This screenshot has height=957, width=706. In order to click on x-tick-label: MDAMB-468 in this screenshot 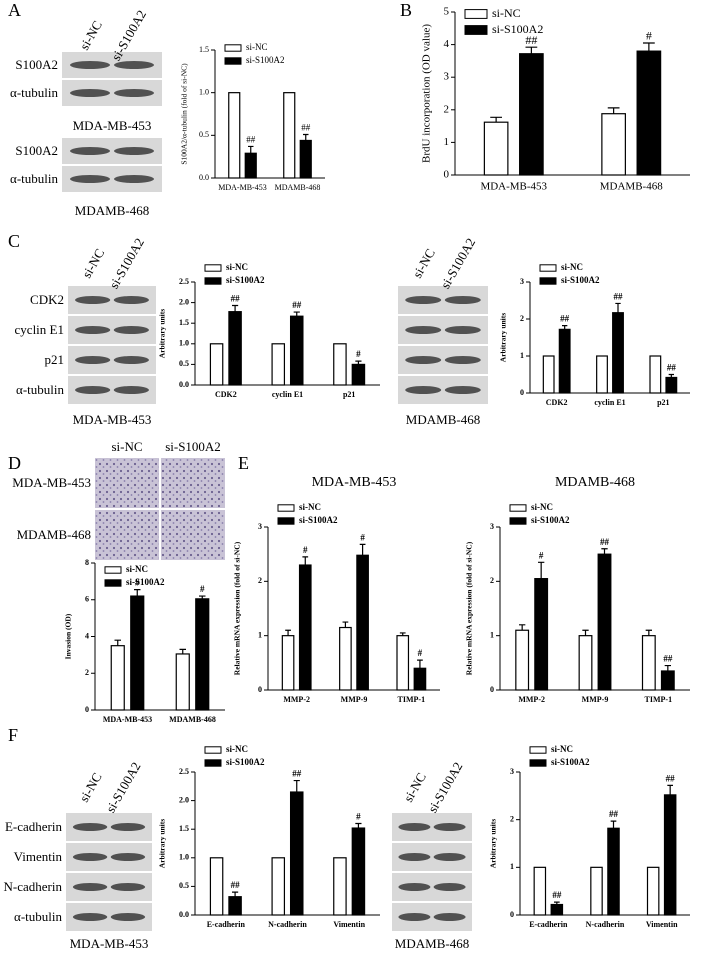, I will do `click(298, 187)`.